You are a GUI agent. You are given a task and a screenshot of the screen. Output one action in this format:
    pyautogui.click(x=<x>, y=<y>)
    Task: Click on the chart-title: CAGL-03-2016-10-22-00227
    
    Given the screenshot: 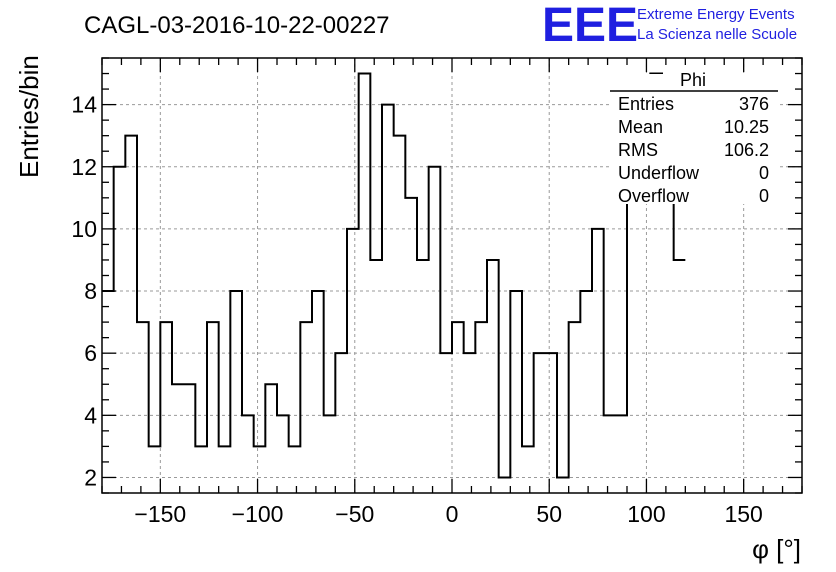 What is the action you would take?
    pyautogui.click(x=237, y=25)
    